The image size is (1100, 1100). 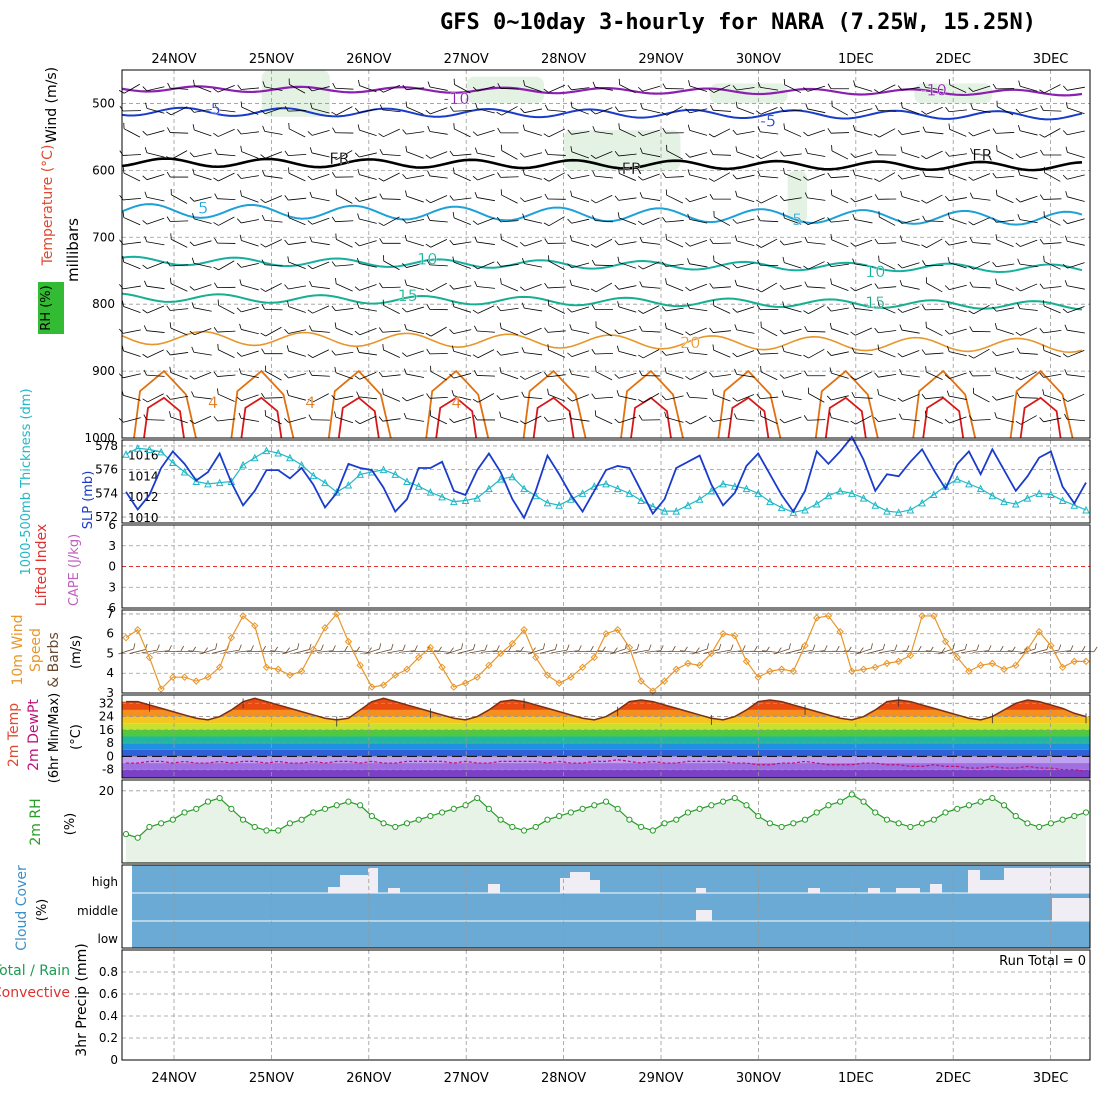 What do you see at coordinates (1042, 961) in the screenshot?
I see `run-total-annotation: Run Total = 0` at bounding box center [1042, 961].